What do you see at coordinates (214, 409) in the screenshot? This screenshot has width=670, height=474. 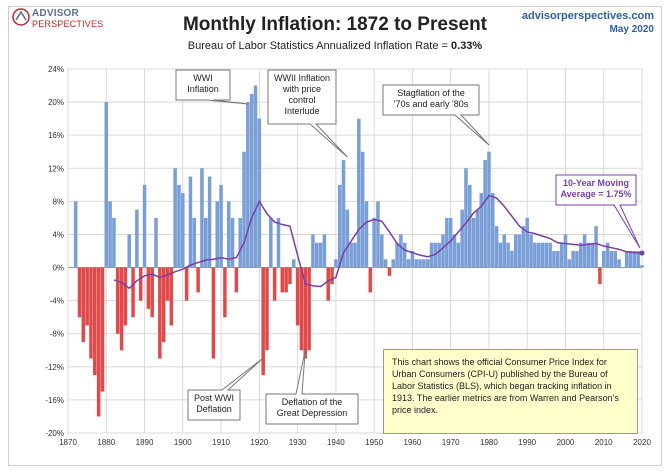 I see `callout-text: Deflation` at bounding box center [214, 409].